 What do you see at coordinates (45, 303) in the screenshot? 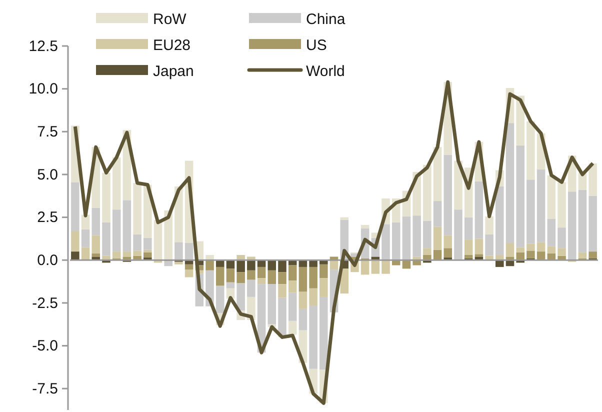
I see `y-tick-label: -2.5` at bounding box center [45, 303].